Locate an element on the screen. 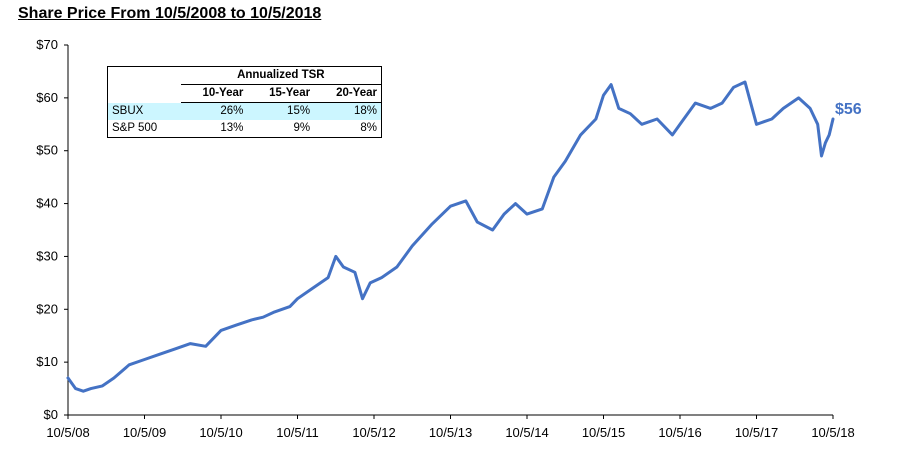 This screenshot has width=899, height=450. tsr-table-title: Annualized TSR is located at coordinates (281, 75).